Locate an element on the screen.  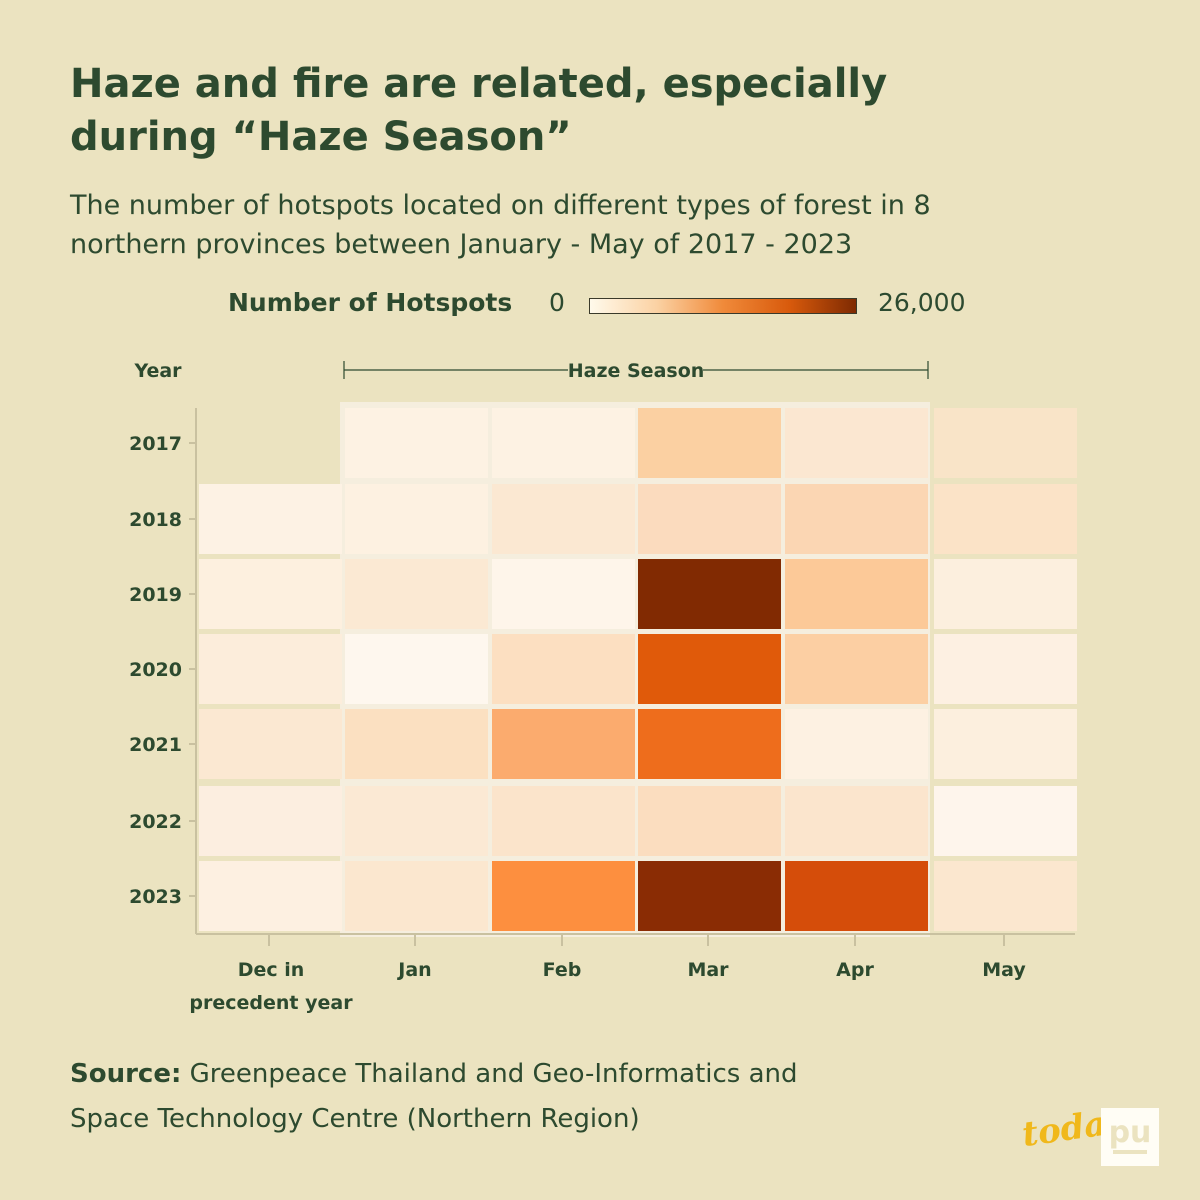
y-tick-label: 2018 is located at coordinates (155, 520).